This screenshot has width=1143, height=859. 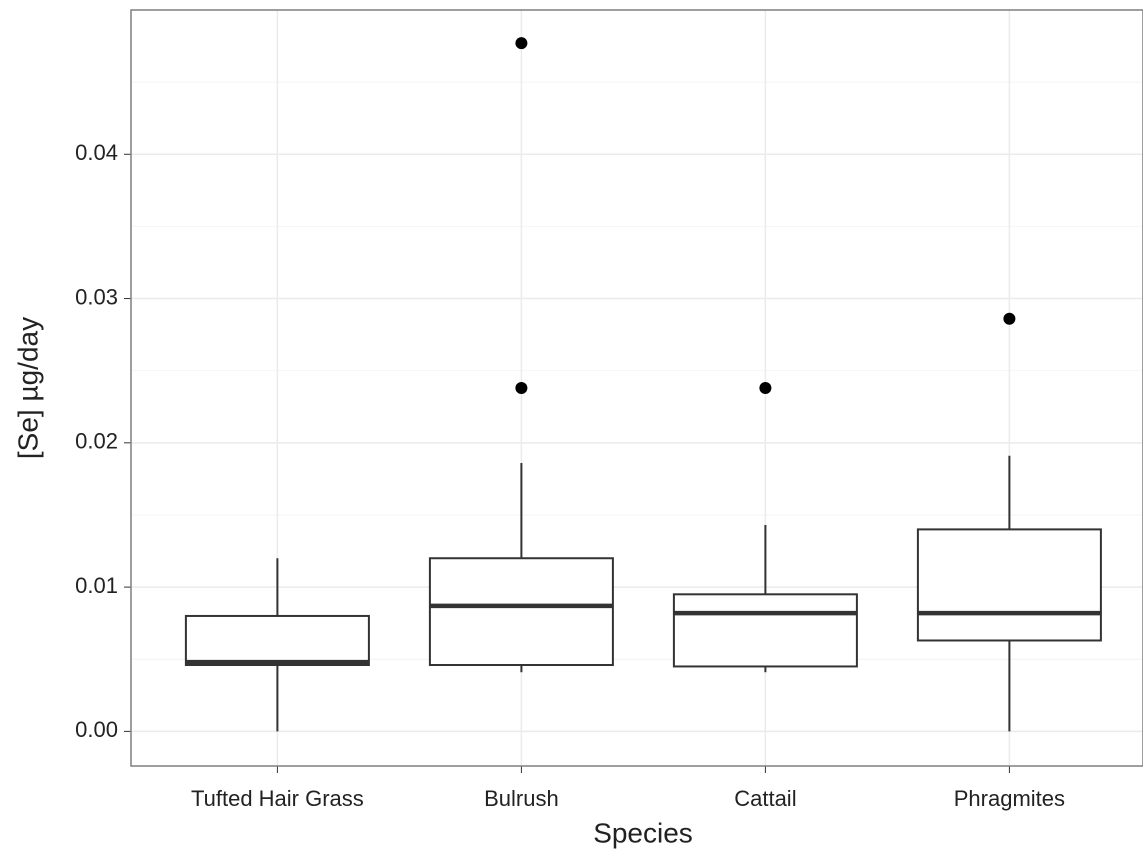 What do you see at coordinates (96, 441) in the screenshot?
I see `y-tick-label: 0.02` at bounding box center [96, 441].